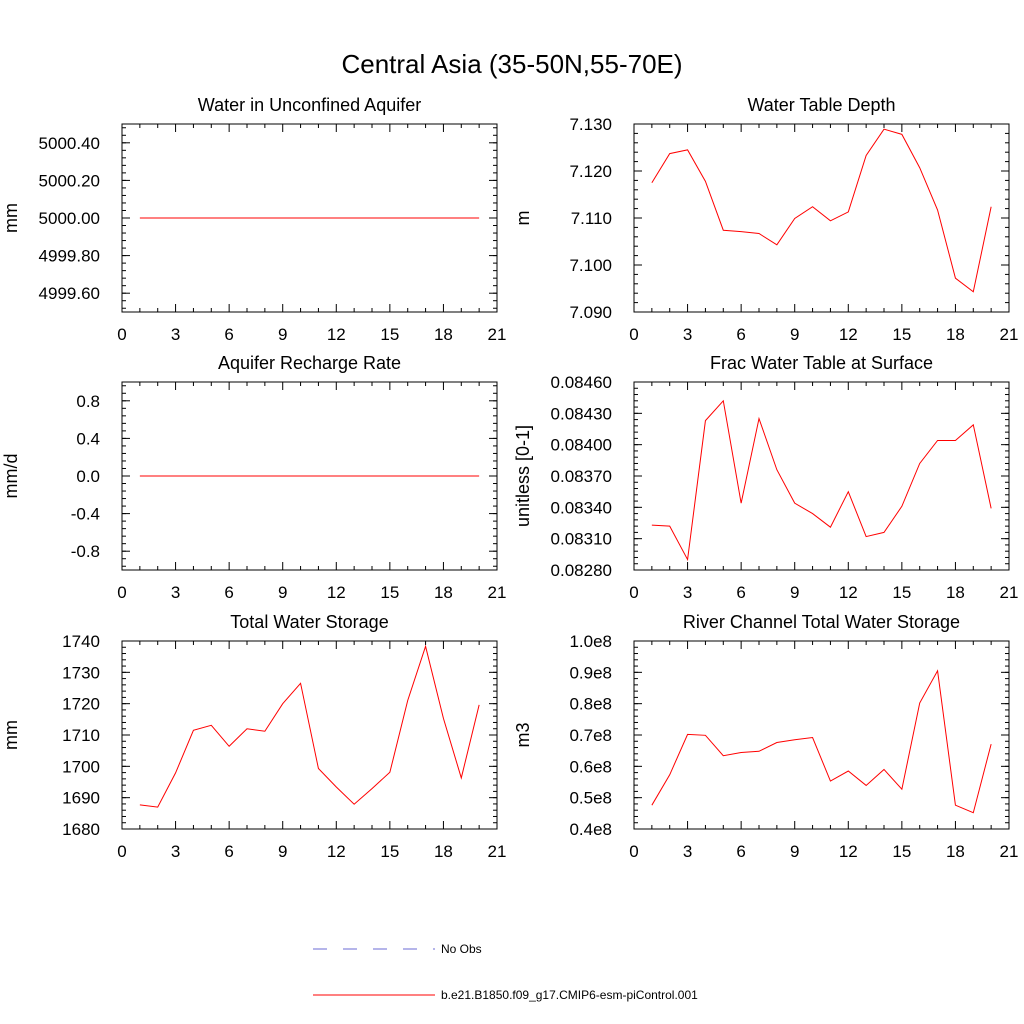 The image size is (1024, 1024). Describe the element at coordinates (581, 570) in the screenshot. I see `y-tick-label: 0.08280` at that location.